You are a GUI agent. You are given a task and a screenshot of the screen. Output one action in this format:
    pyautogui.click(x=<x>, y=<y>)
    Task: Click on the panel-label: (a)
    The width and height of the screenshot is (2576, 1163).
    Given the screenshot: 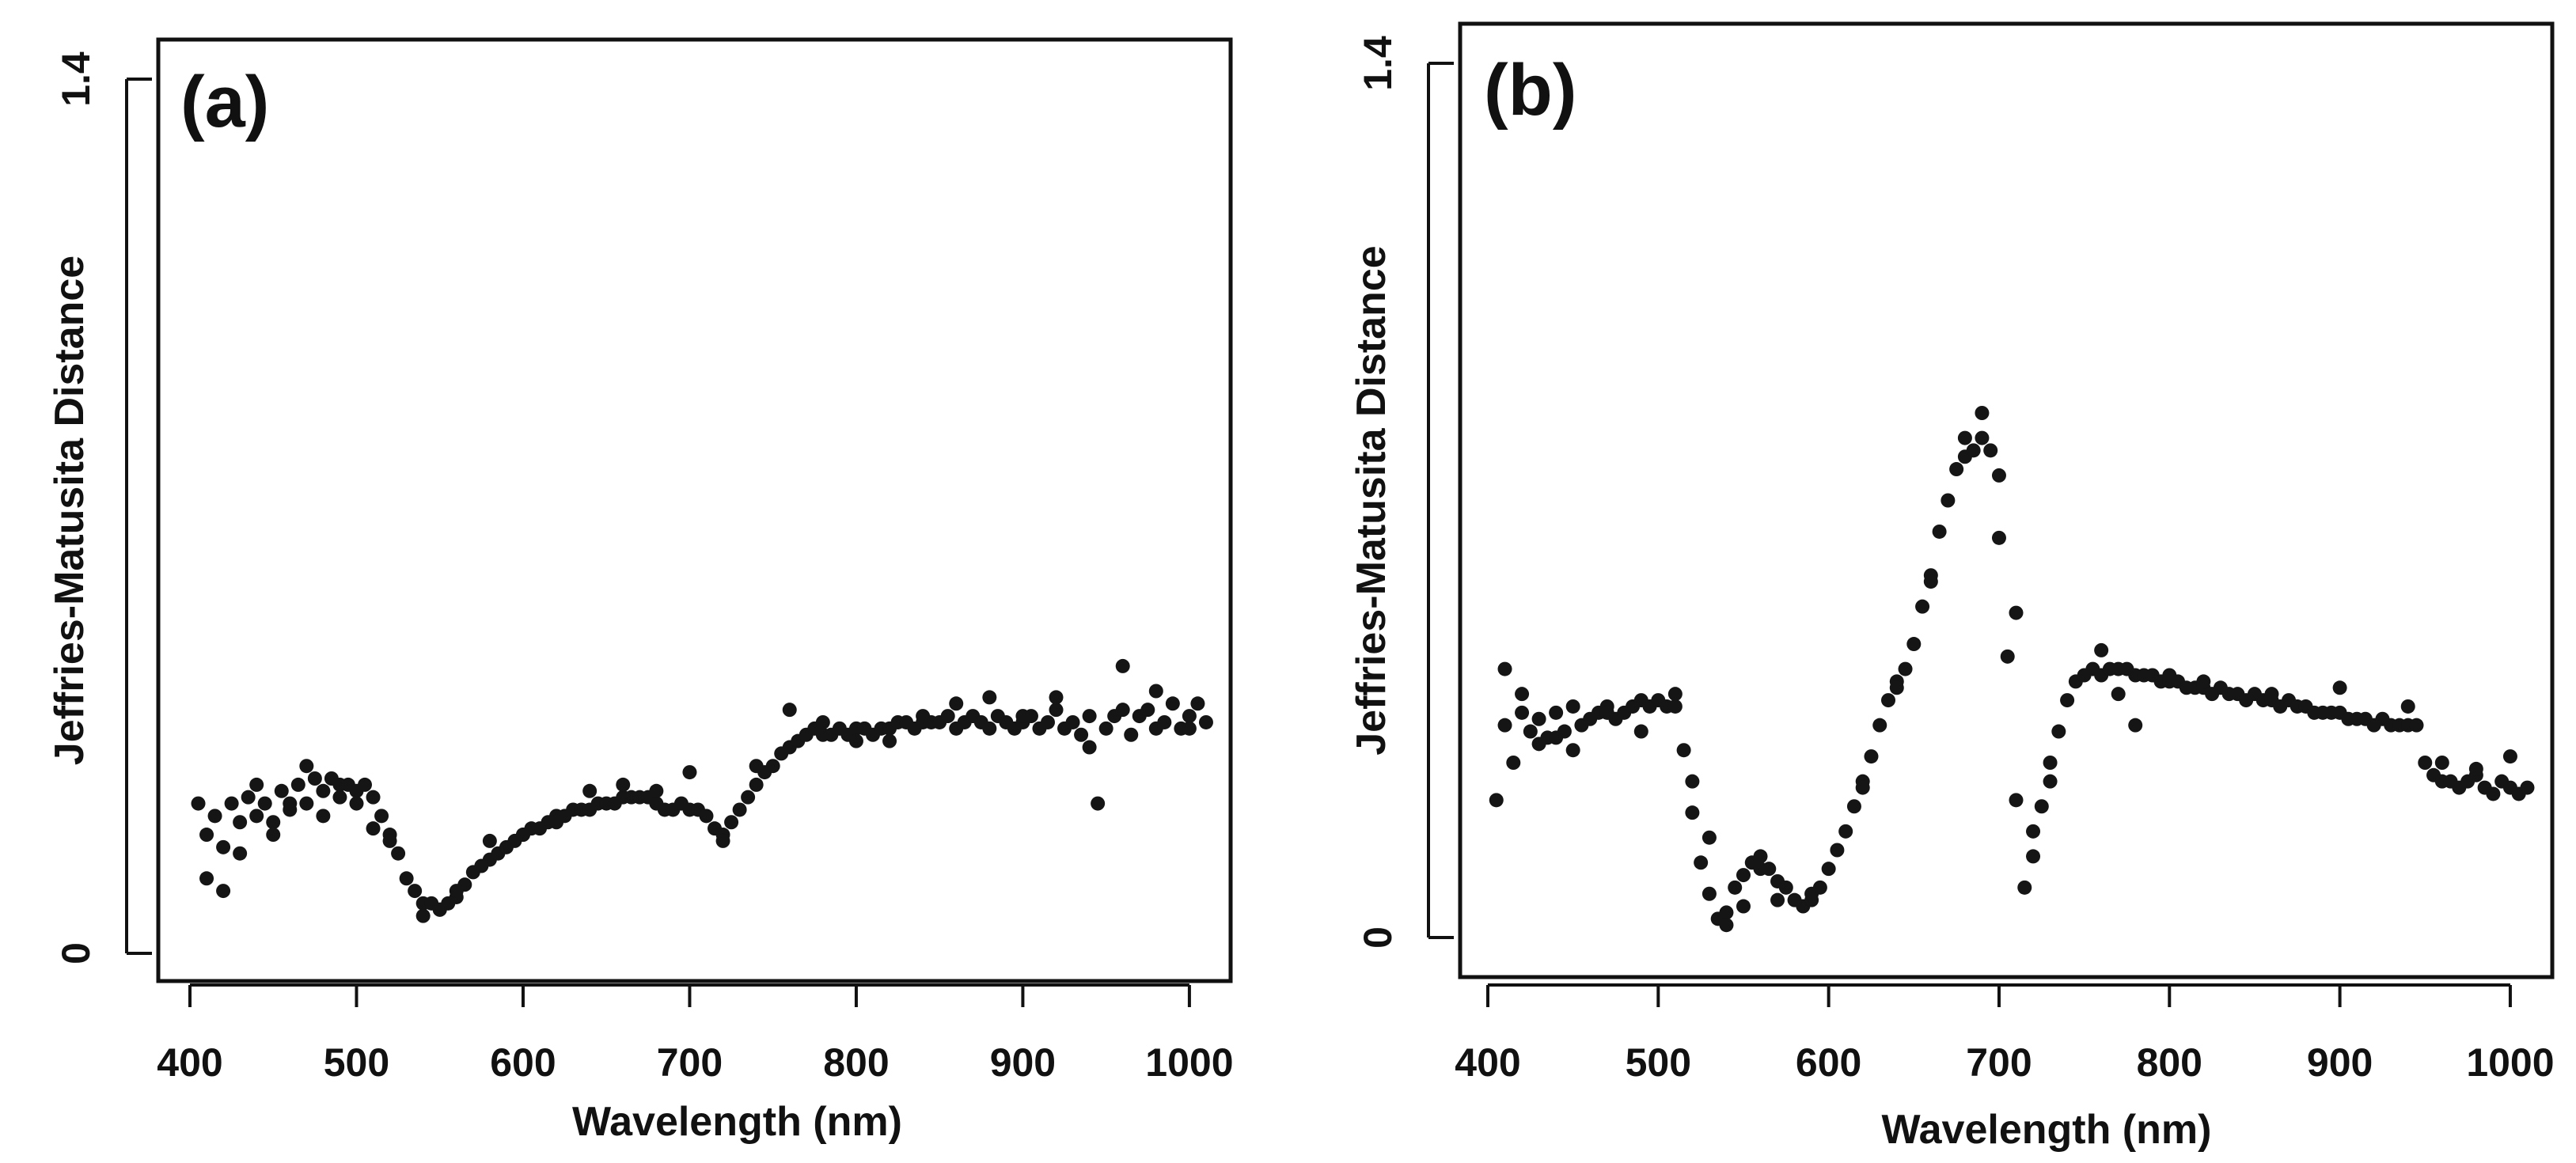 What is the action you would take?
    pyautogui.click(x=224, y=102)
    